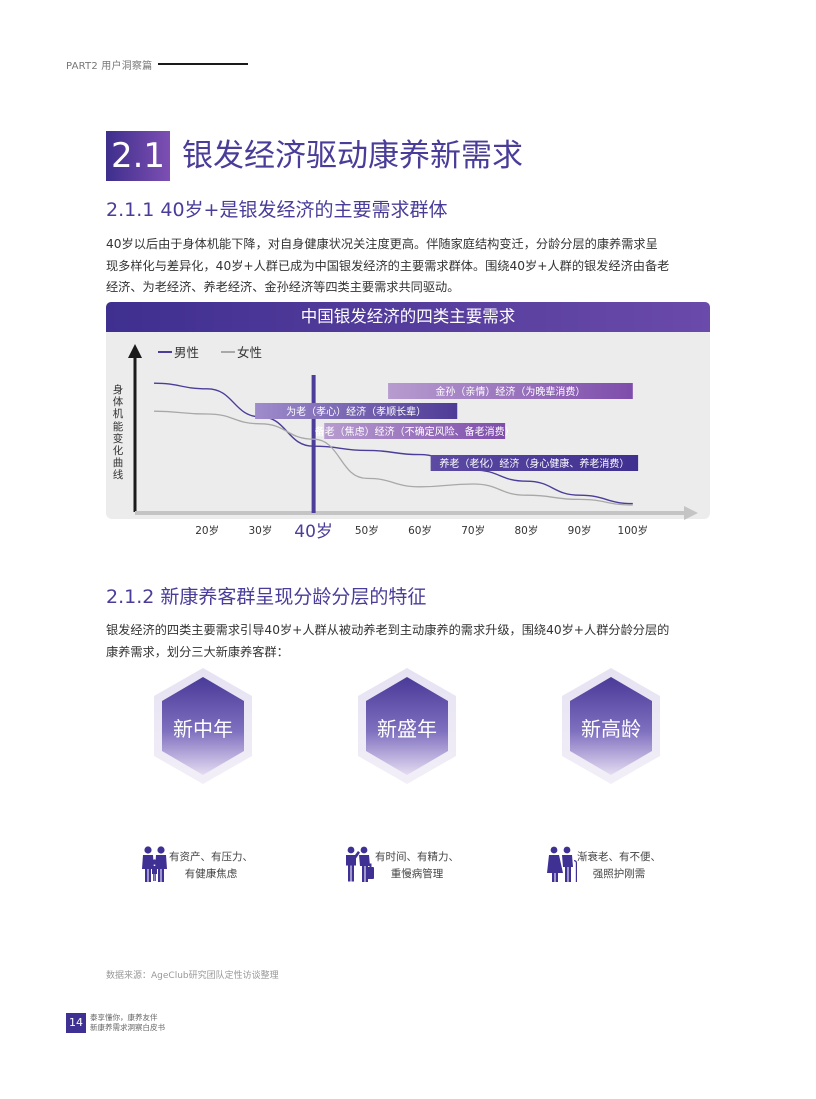 The height and width of the screenshot is (1099, 816). Describe the element at coordinates (127, 1027) in the screenshot. I see `footer-line: 新康养需求洞察白皮书` at that location.